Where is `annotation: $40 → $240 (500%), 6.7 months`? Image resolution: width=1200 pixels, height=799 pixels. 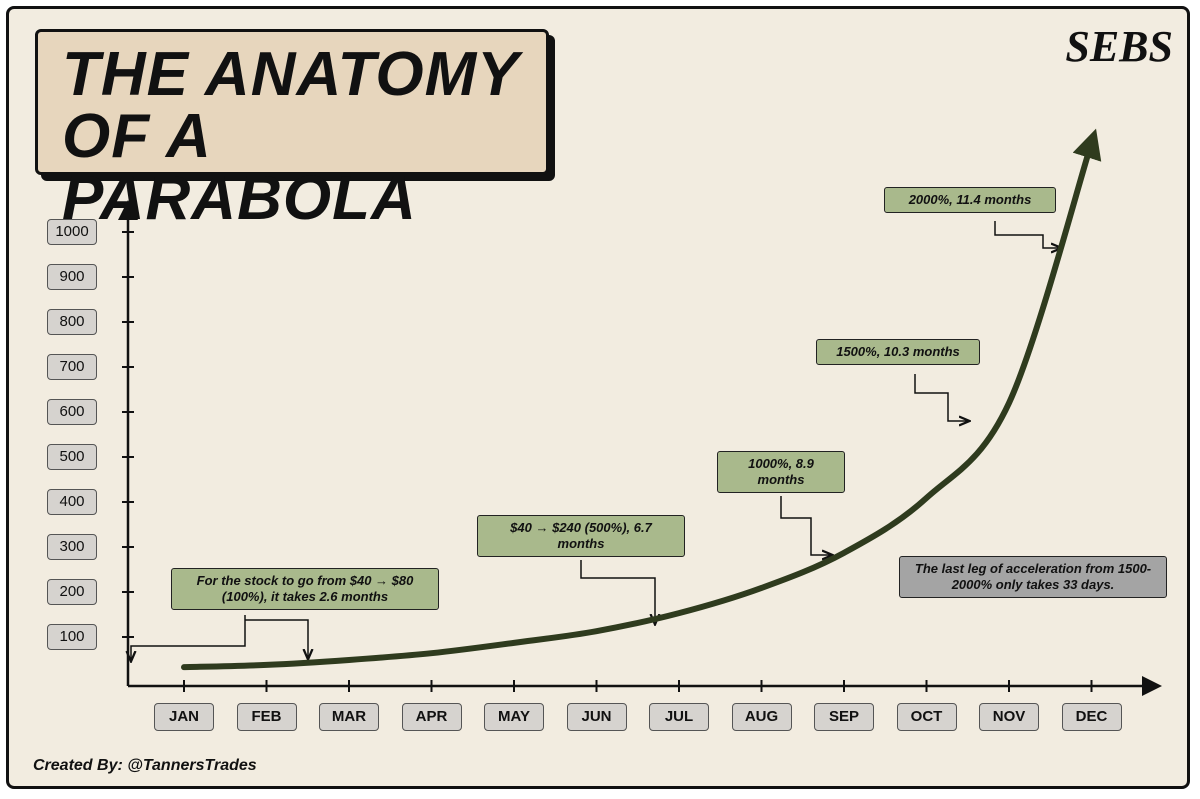
annotation: $40 → $240 (500%), 6.7 months is located at coordinates (581, 536).